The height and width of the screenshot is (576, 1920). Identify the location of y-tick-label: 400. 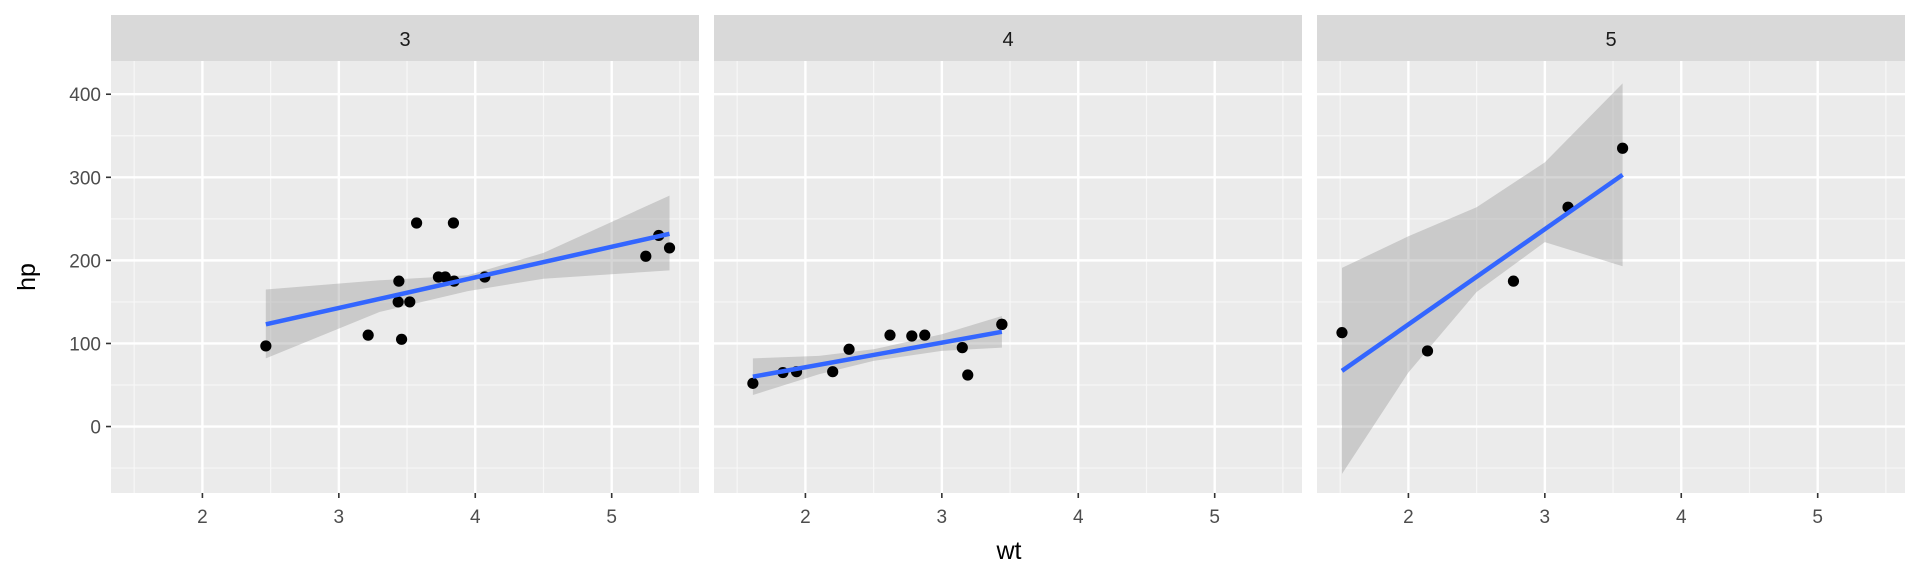
(85, 95).